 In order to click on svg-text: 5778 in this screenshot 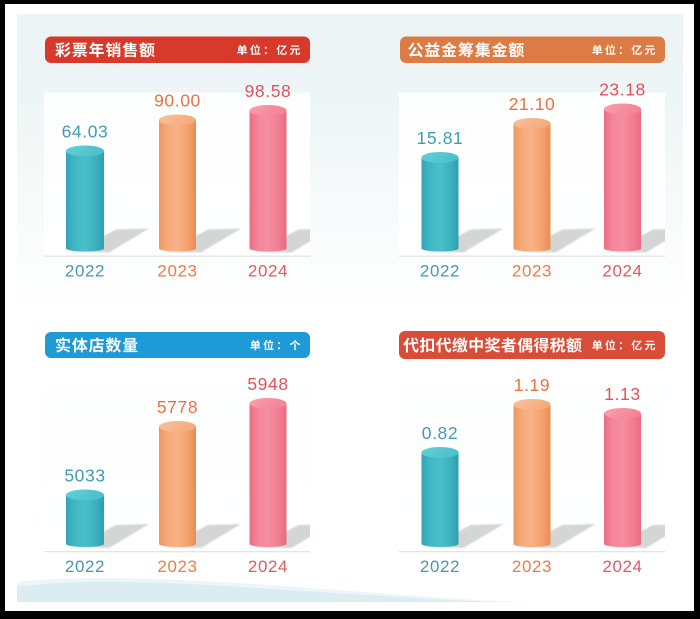, I will do `click(177, 407)`.